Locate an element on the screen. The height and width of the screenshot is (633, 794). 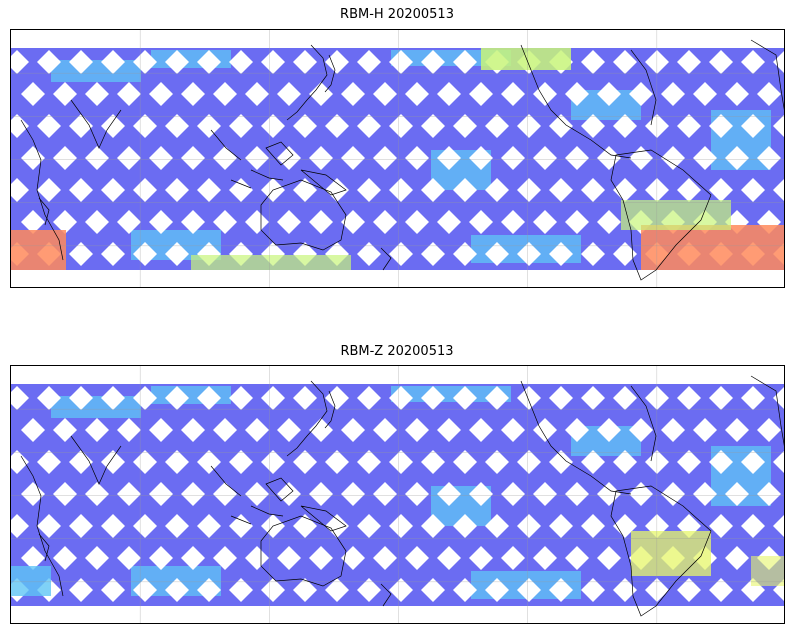
panel-title-bottom: RBM-Z 20200513 is located at coordinates (397, 351).